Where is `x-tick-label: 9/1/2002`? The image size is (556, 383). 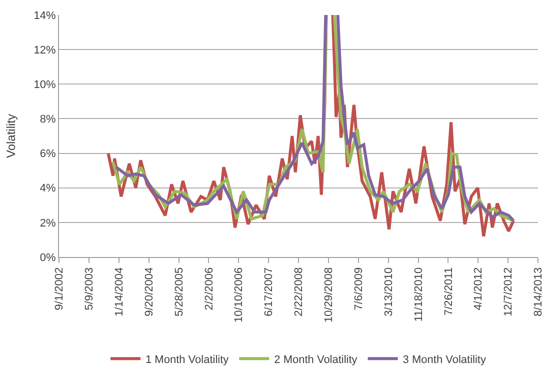
x-tick-label: 9/1/2002 is located at coordinates (60, 288).